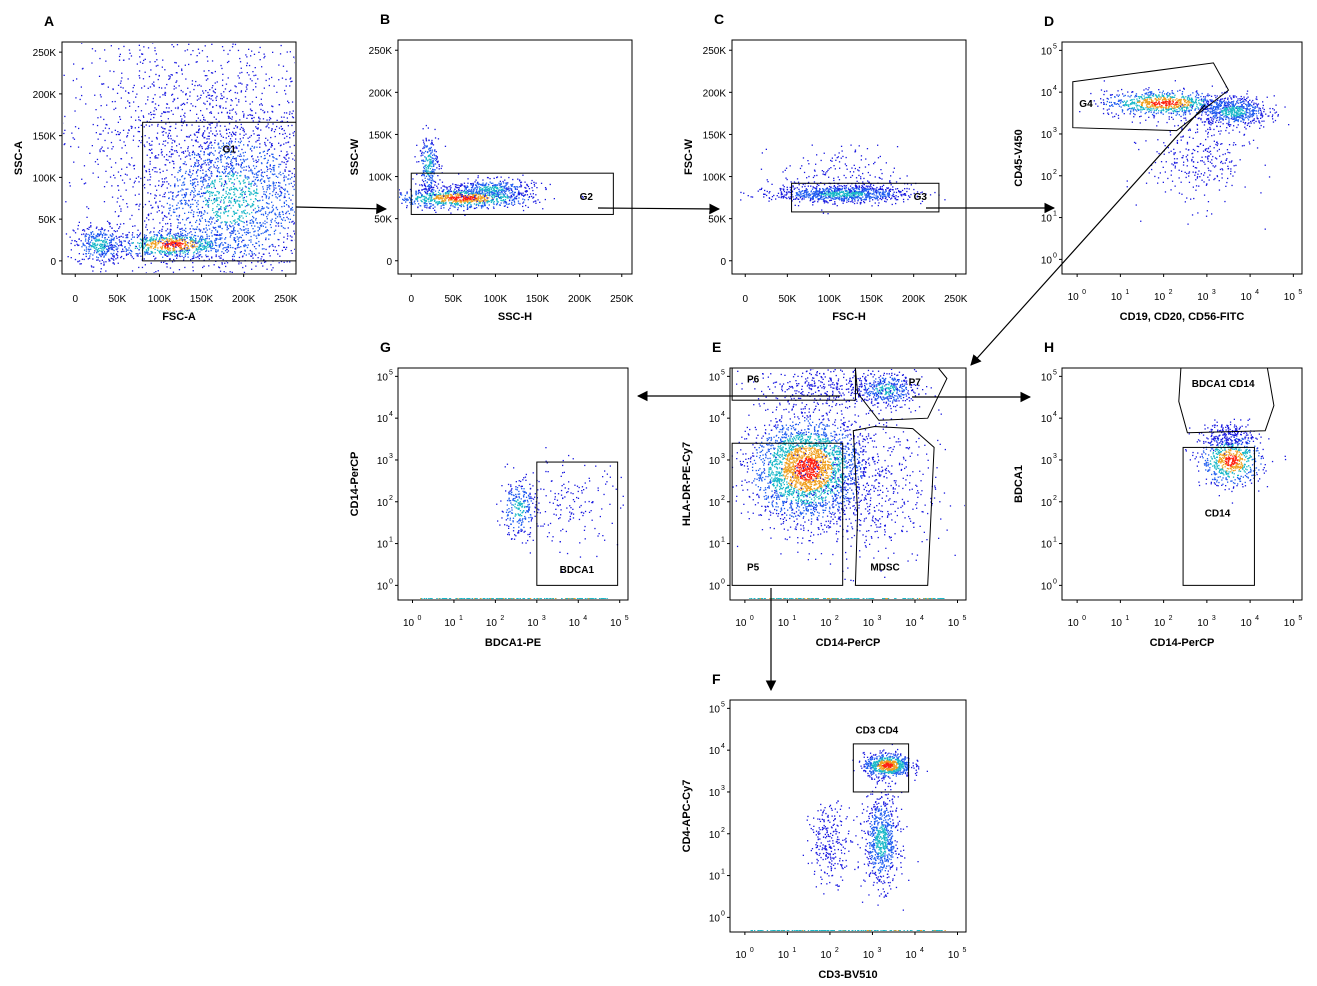 This screenshot has width=1317, height=986. I want to click on x-axis-ticks: 10 0 10 1 10 2 10 3 10 4 10 5, so click(516, 614).